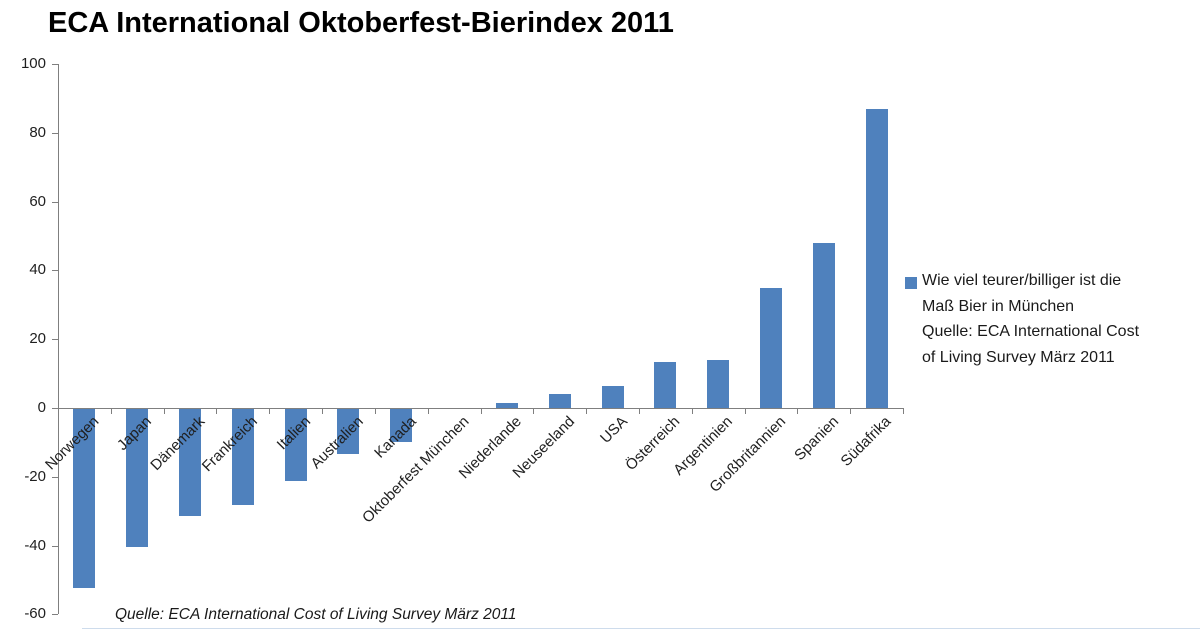 This screenshot has width=1200, height=635. What do you see at coordinates (37, 201) in the screenshot?
I see `y-axis-label: 60` at bounding box center [37, 201].